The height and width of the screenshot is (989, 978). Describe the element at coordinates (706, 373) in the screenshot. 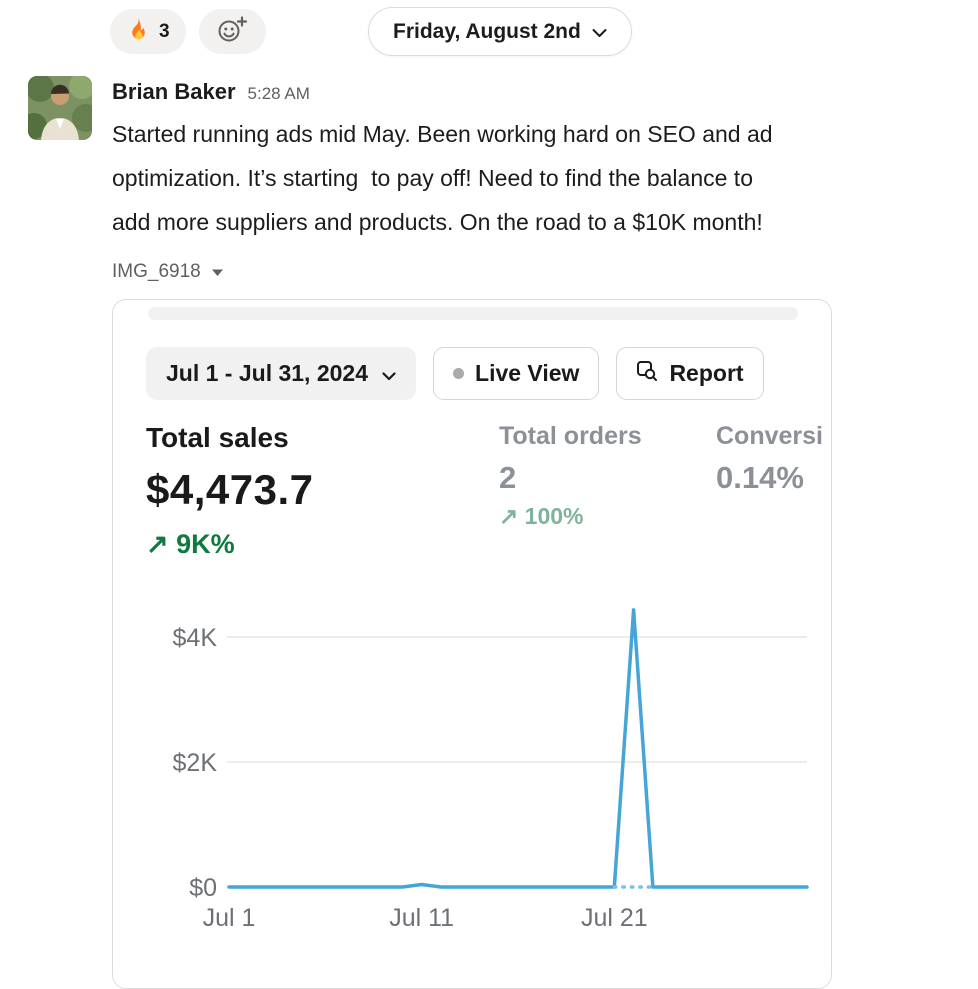

I see `report-label: Report` at that location.